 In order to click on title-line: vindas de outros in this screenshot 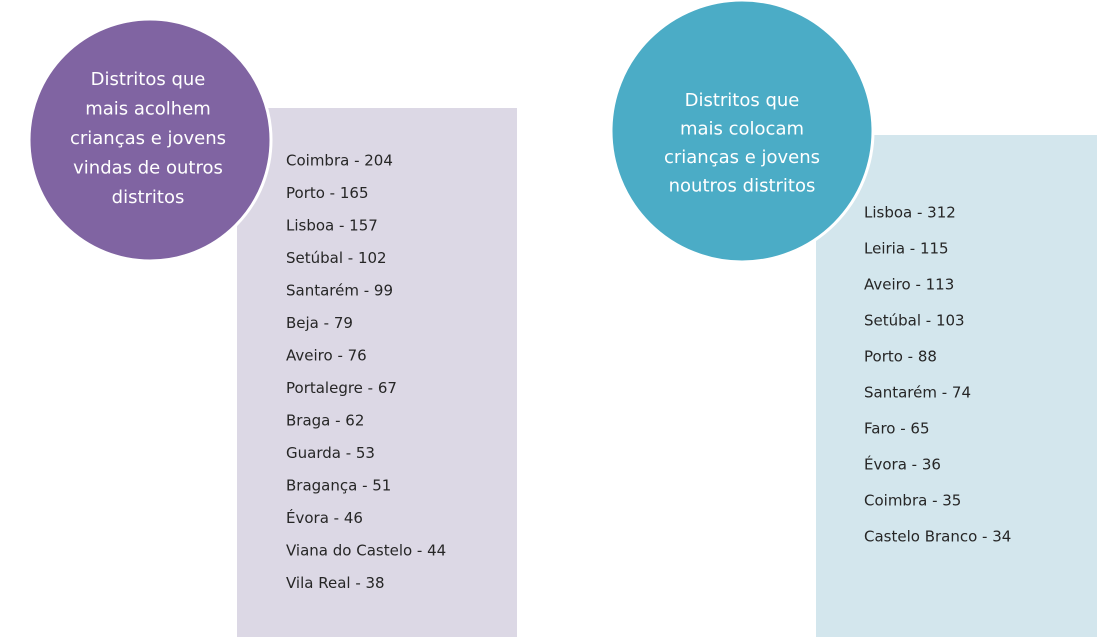, I will do `click(148, 168)`.